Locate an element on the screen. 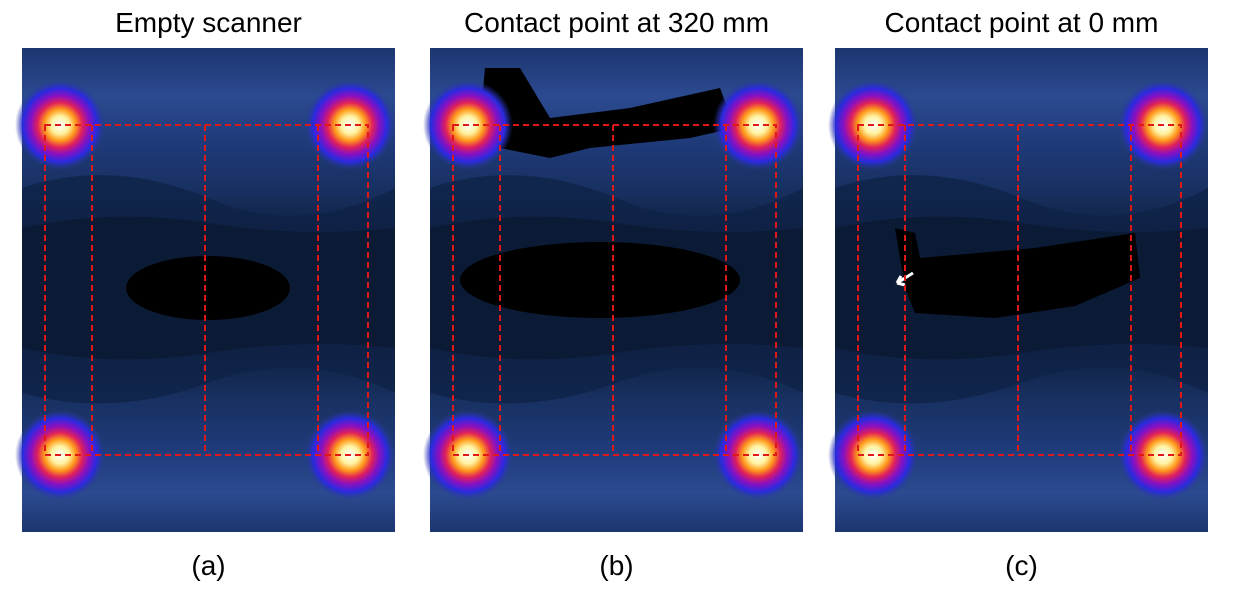 Image resolution: width=1234 pixels, height=590 pixels. panel-title: Contact point at 0 mm is located at coordinates (1022, 22).